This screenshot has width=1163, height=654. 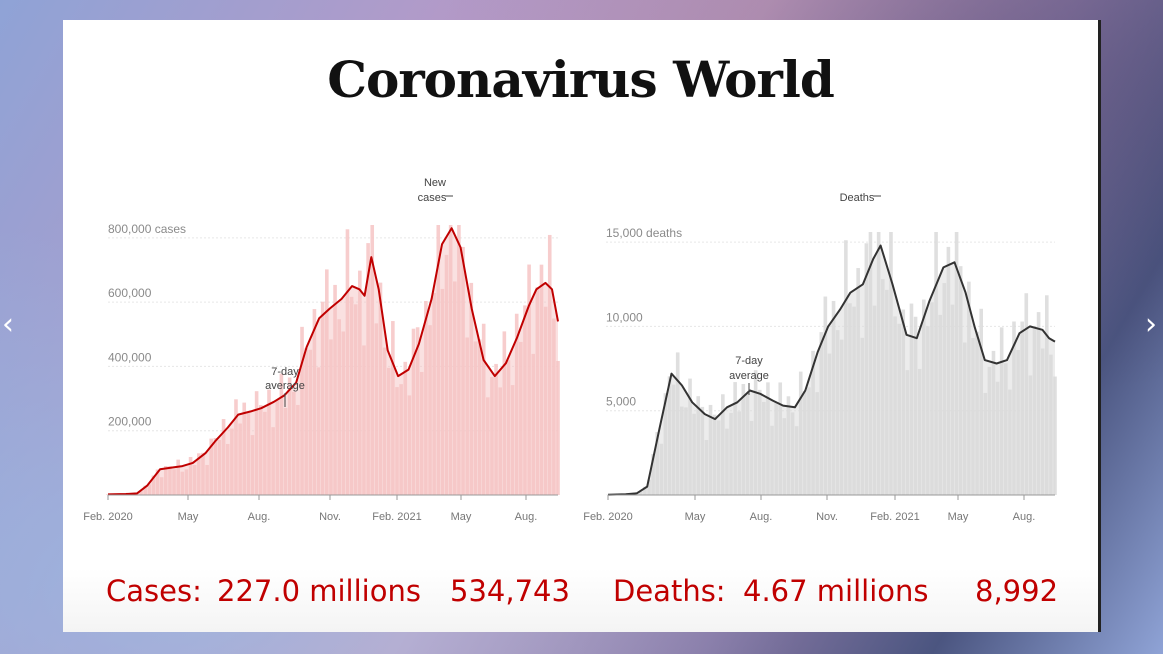 I want to click on cases-y-tick-label: 200,000, so click(x=130, y=422).